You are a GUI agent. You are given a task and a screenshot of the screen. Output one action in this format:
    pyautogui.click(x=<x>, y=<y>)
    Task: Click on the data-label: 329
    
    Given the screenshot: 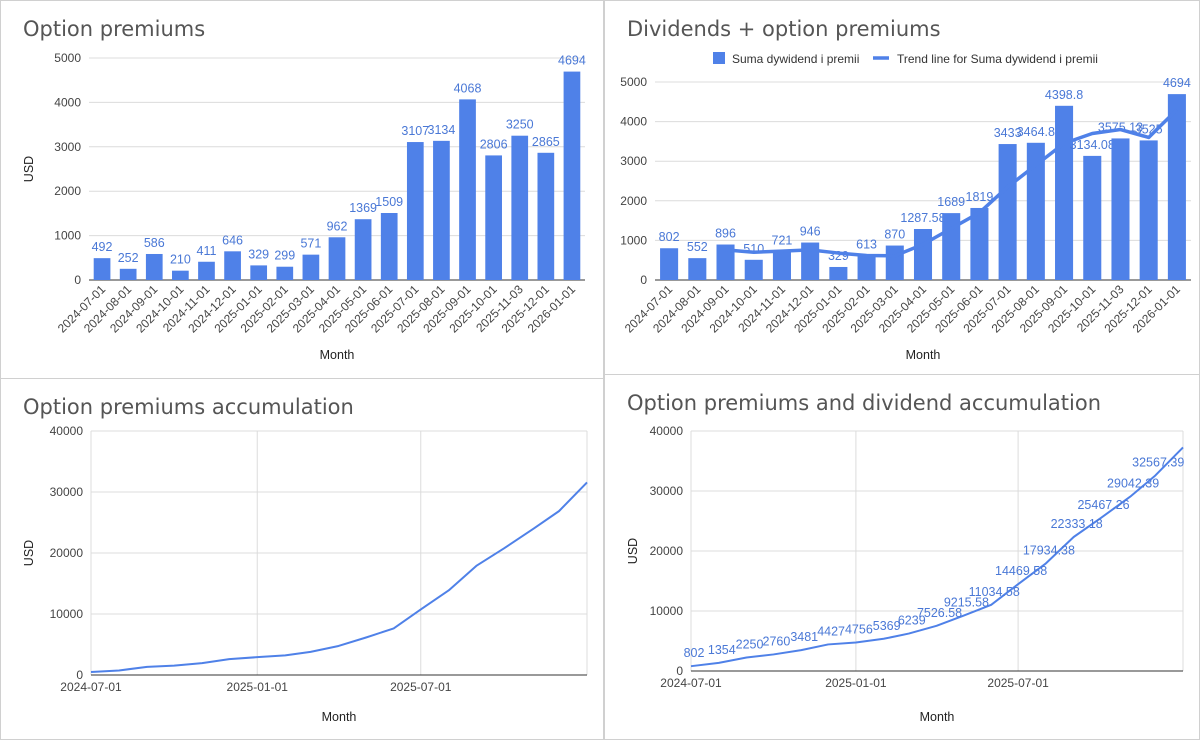 What is the action you would take?
    pyautogui.click(x=258, y=254)
    